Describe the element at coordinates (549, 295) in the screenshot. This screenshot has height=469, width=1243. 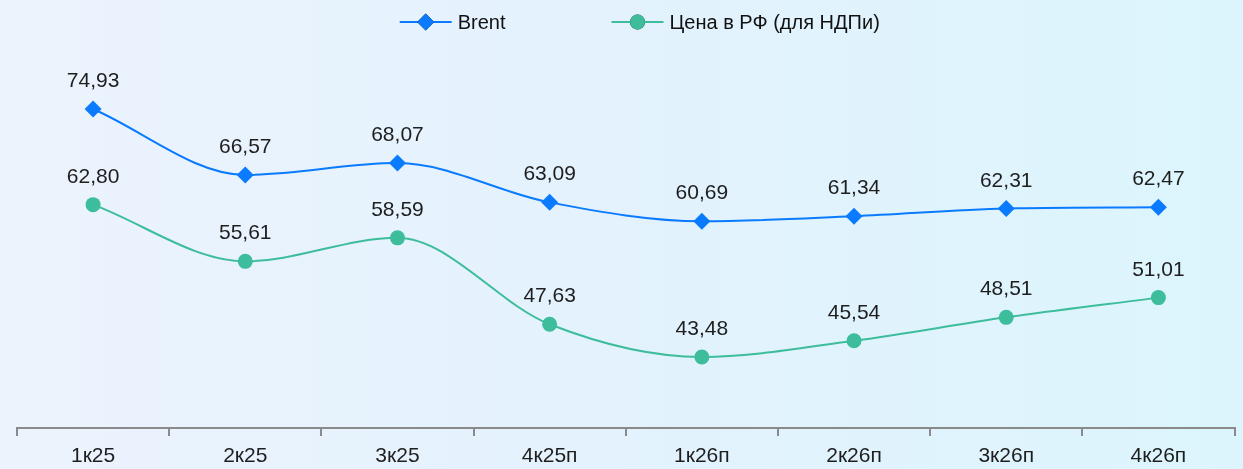
I see `data-label: 47,63` at that location.